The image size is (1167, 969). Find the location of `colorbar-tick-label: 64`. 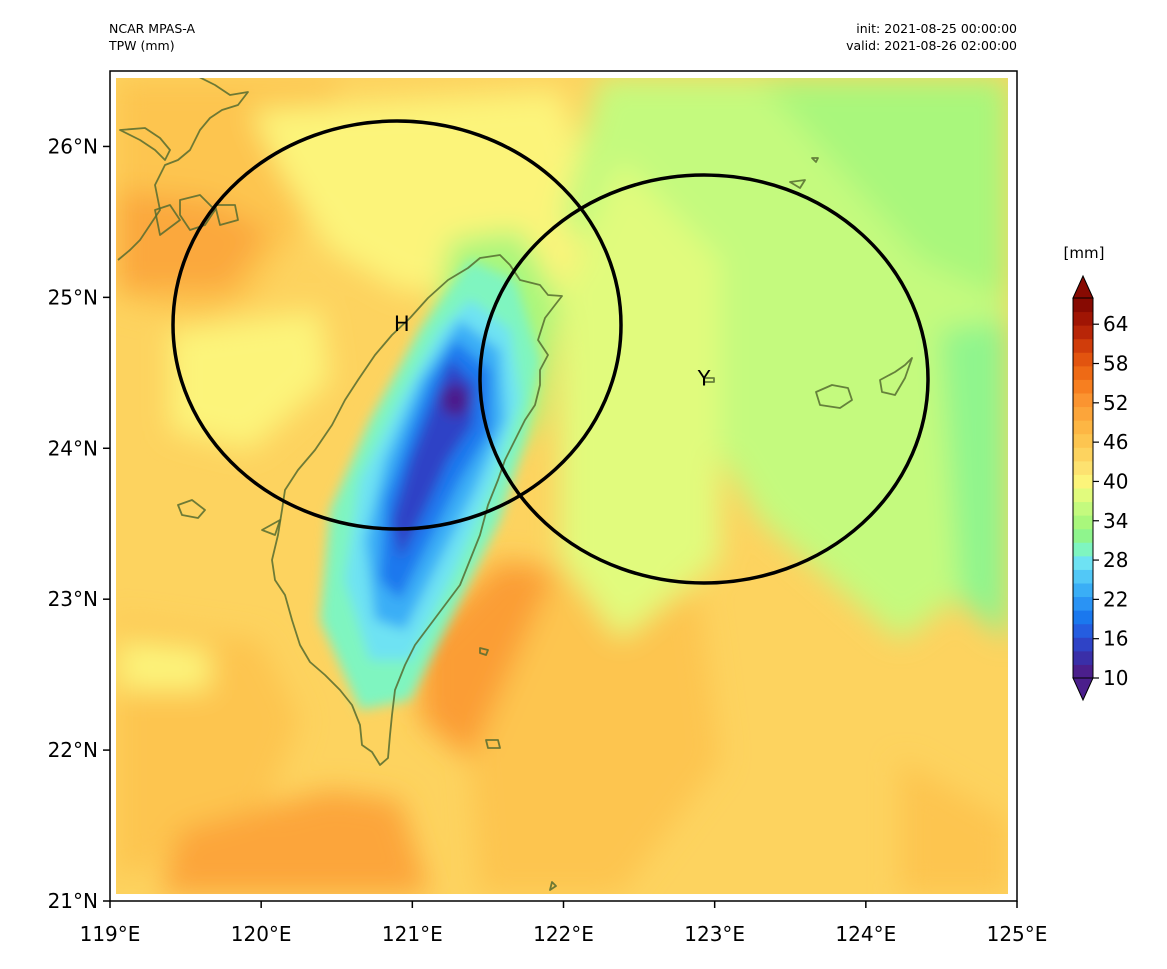

colorbar-tick-label: 64 is located at coordinates (1115, 324).